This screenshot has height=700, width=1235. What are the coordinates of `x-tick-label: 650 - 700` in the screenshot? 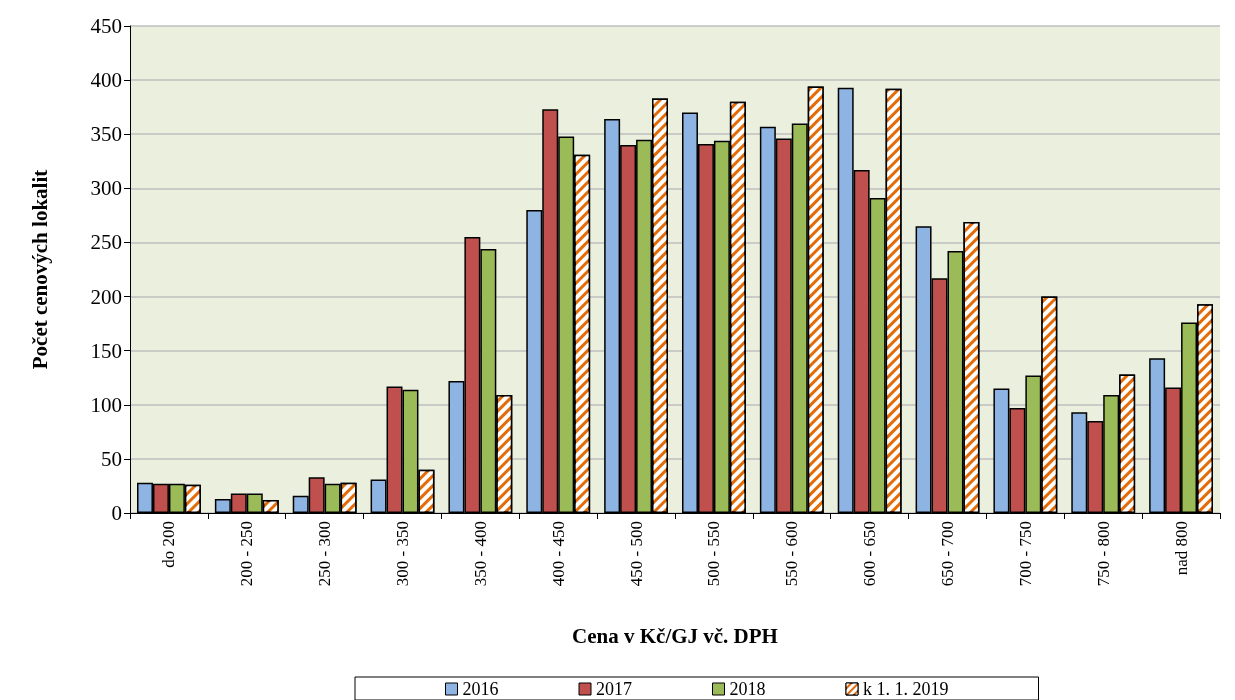 It's located at (947, 554).